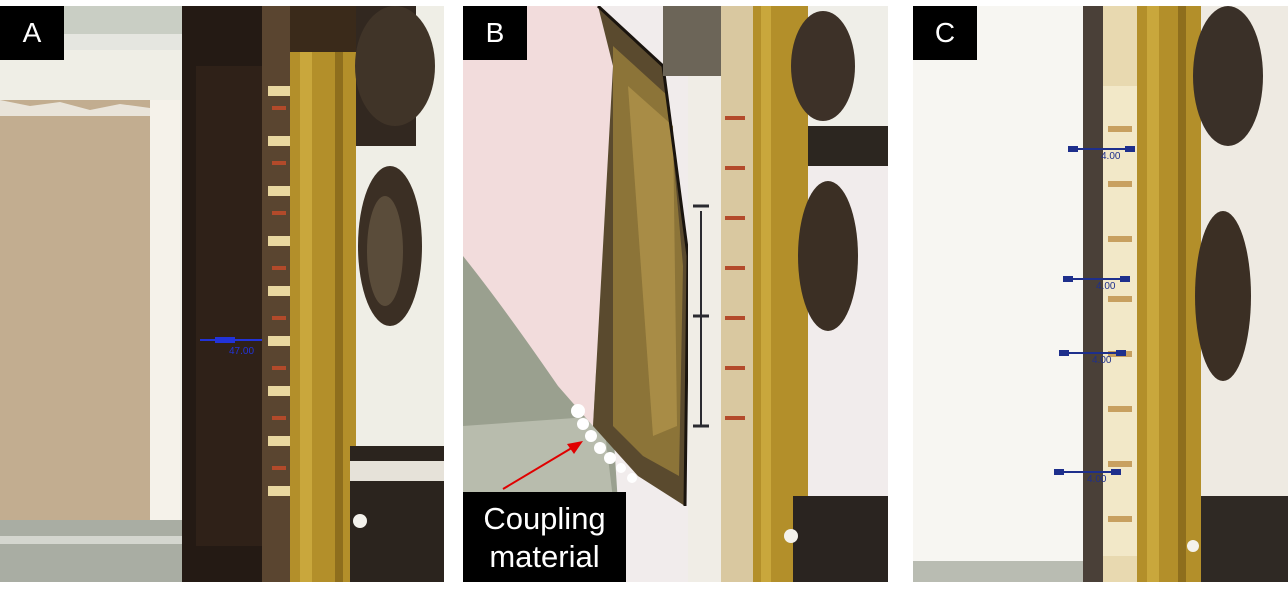  Describe the element at coordinates (544, 518) in the screenshot. I see `callout-line: Coupling` at that location.